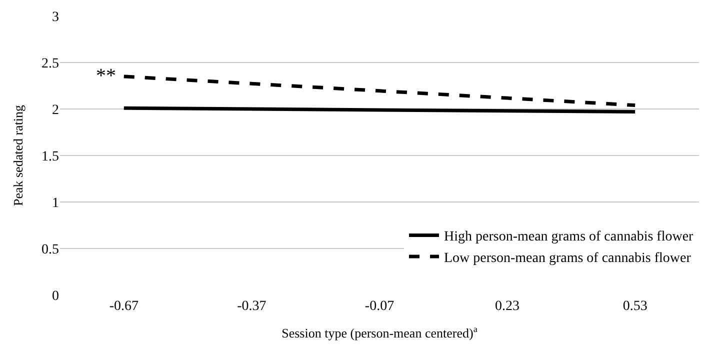 This screenshot has width=709, height=348. What do you see at coordinates (380, 332) in the screenshot?
I see `x-axis-title: Session type (person-mean centered)$^{a}$` at bounding box center [380, 332].